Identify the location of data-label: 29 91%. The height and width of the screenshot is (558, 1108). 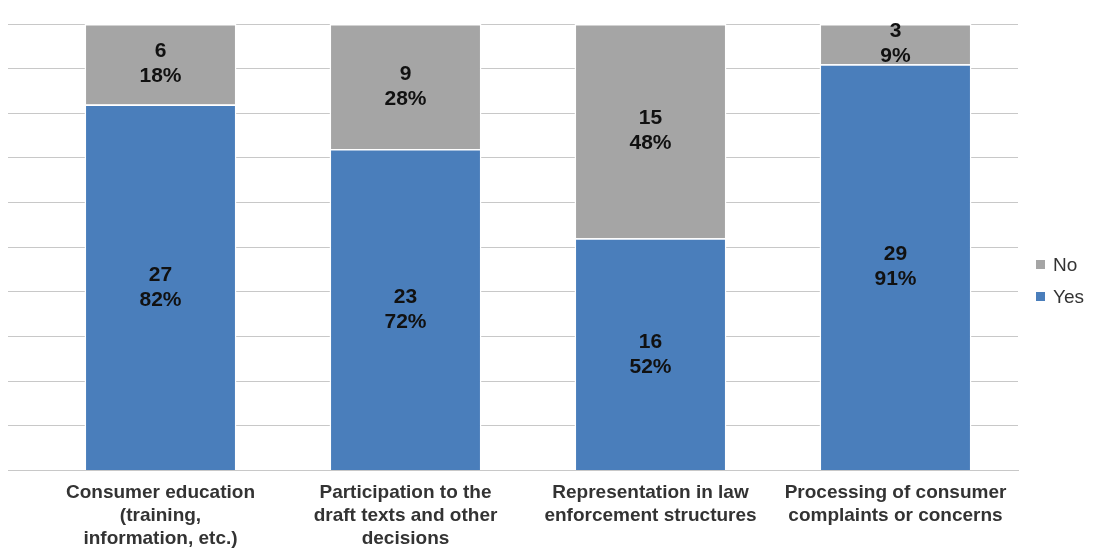
(895, 265).